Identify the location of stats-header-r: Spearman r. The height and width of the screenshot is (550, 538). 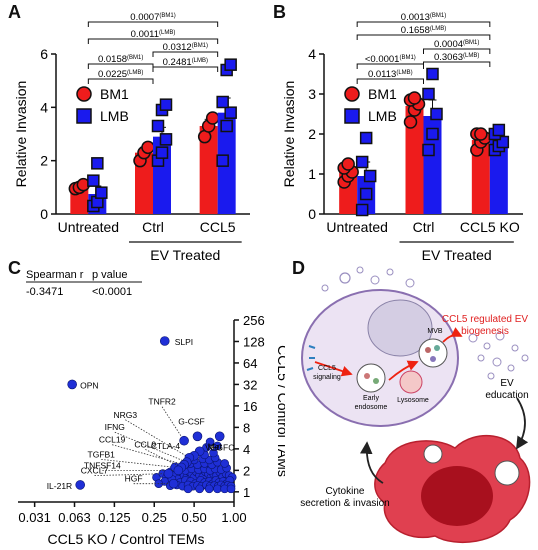
(55, 275).